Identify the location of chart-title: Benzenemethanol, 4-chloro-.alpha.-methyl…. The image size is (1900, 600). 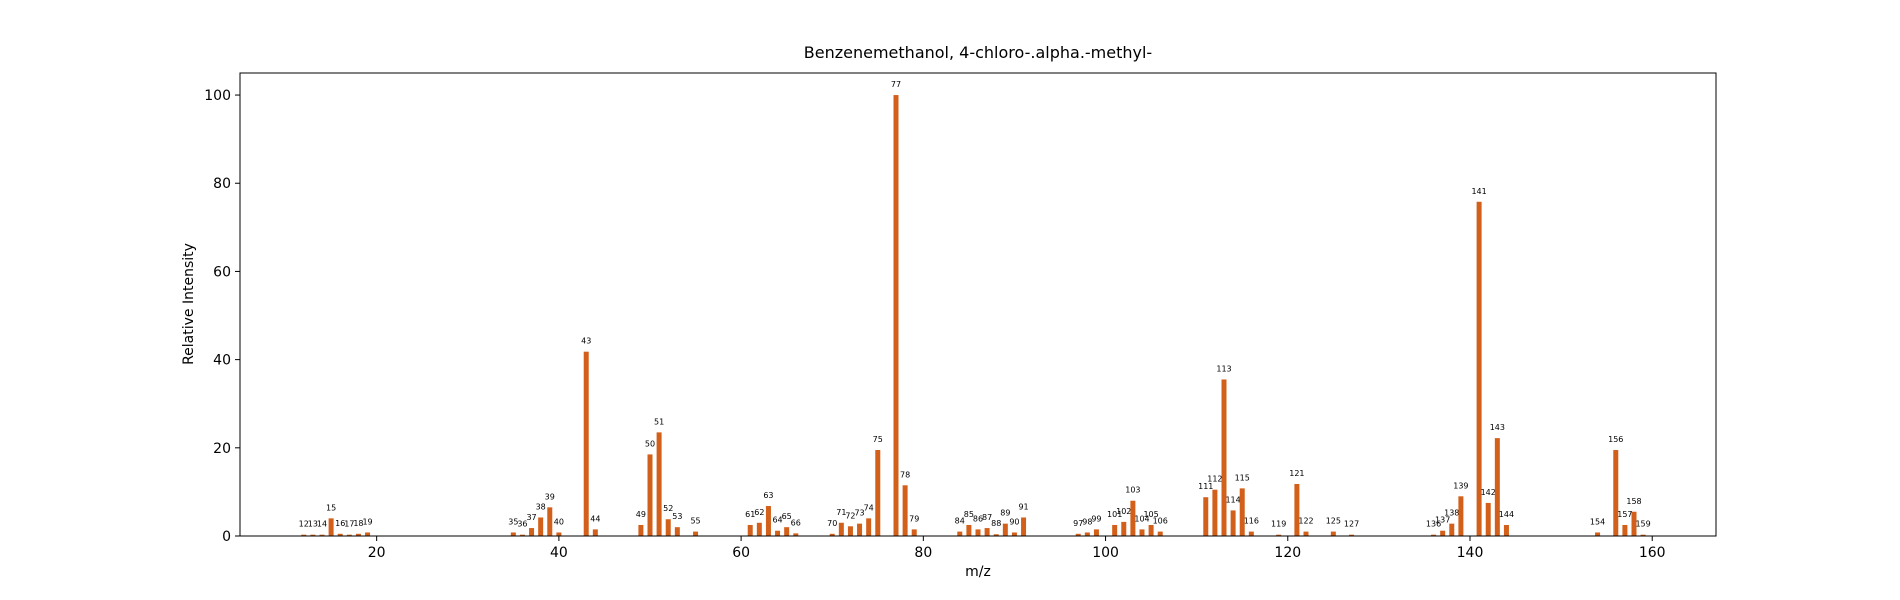
(978, 52).